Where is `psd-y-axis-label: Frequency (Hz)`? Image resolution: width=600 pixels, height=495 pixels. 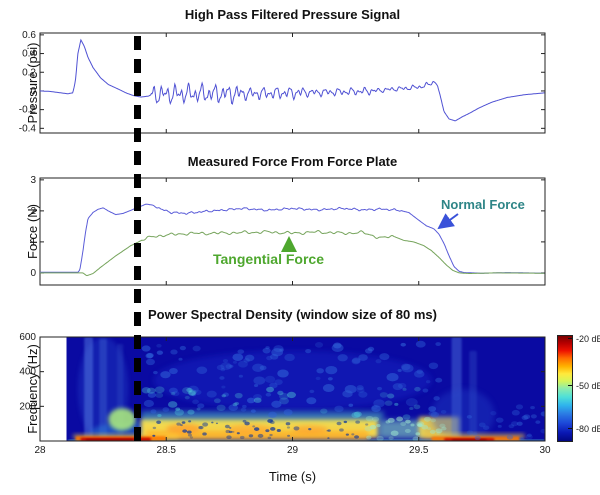 psd-y-axis-label: Frequency (Hz) is located at coordinates (32, 389).